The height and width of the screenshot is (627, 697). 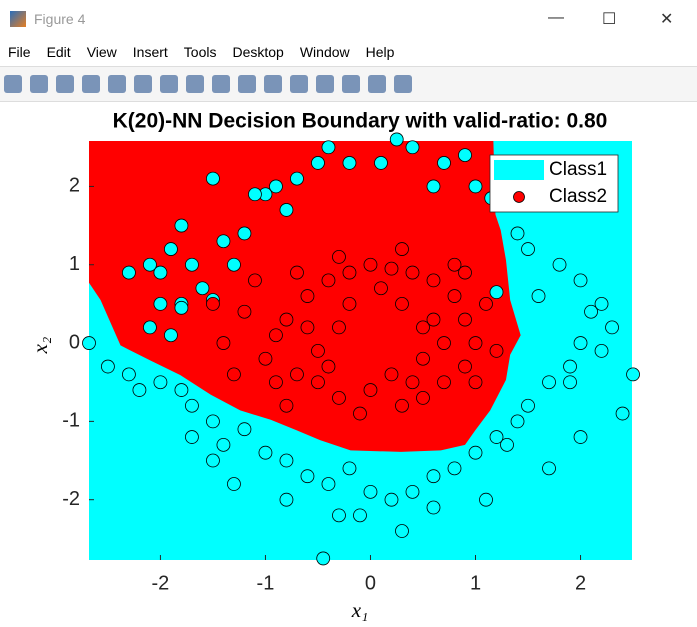 I want to click on zoom-in-button, so click(x=143, y=84).